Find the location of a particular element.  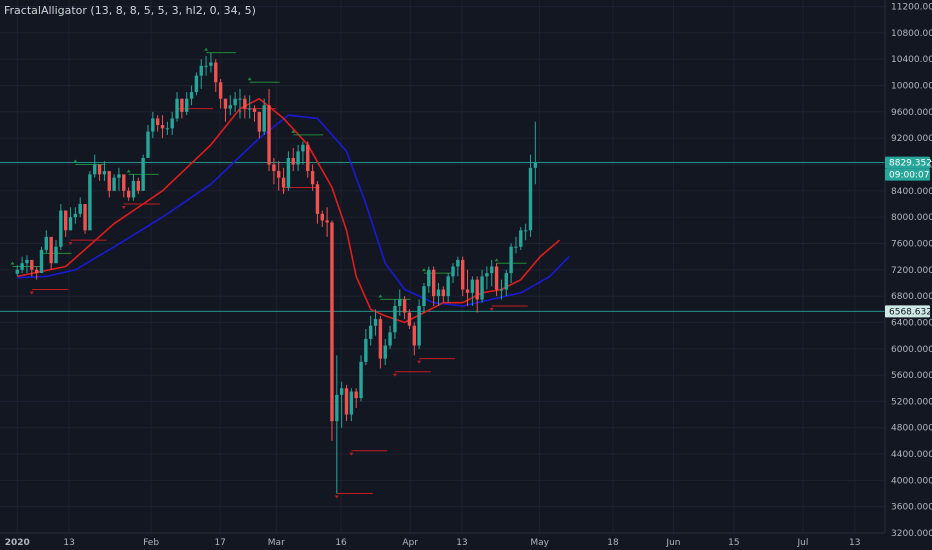

time-tick-label: 16 is located at coordinates (341, 543).